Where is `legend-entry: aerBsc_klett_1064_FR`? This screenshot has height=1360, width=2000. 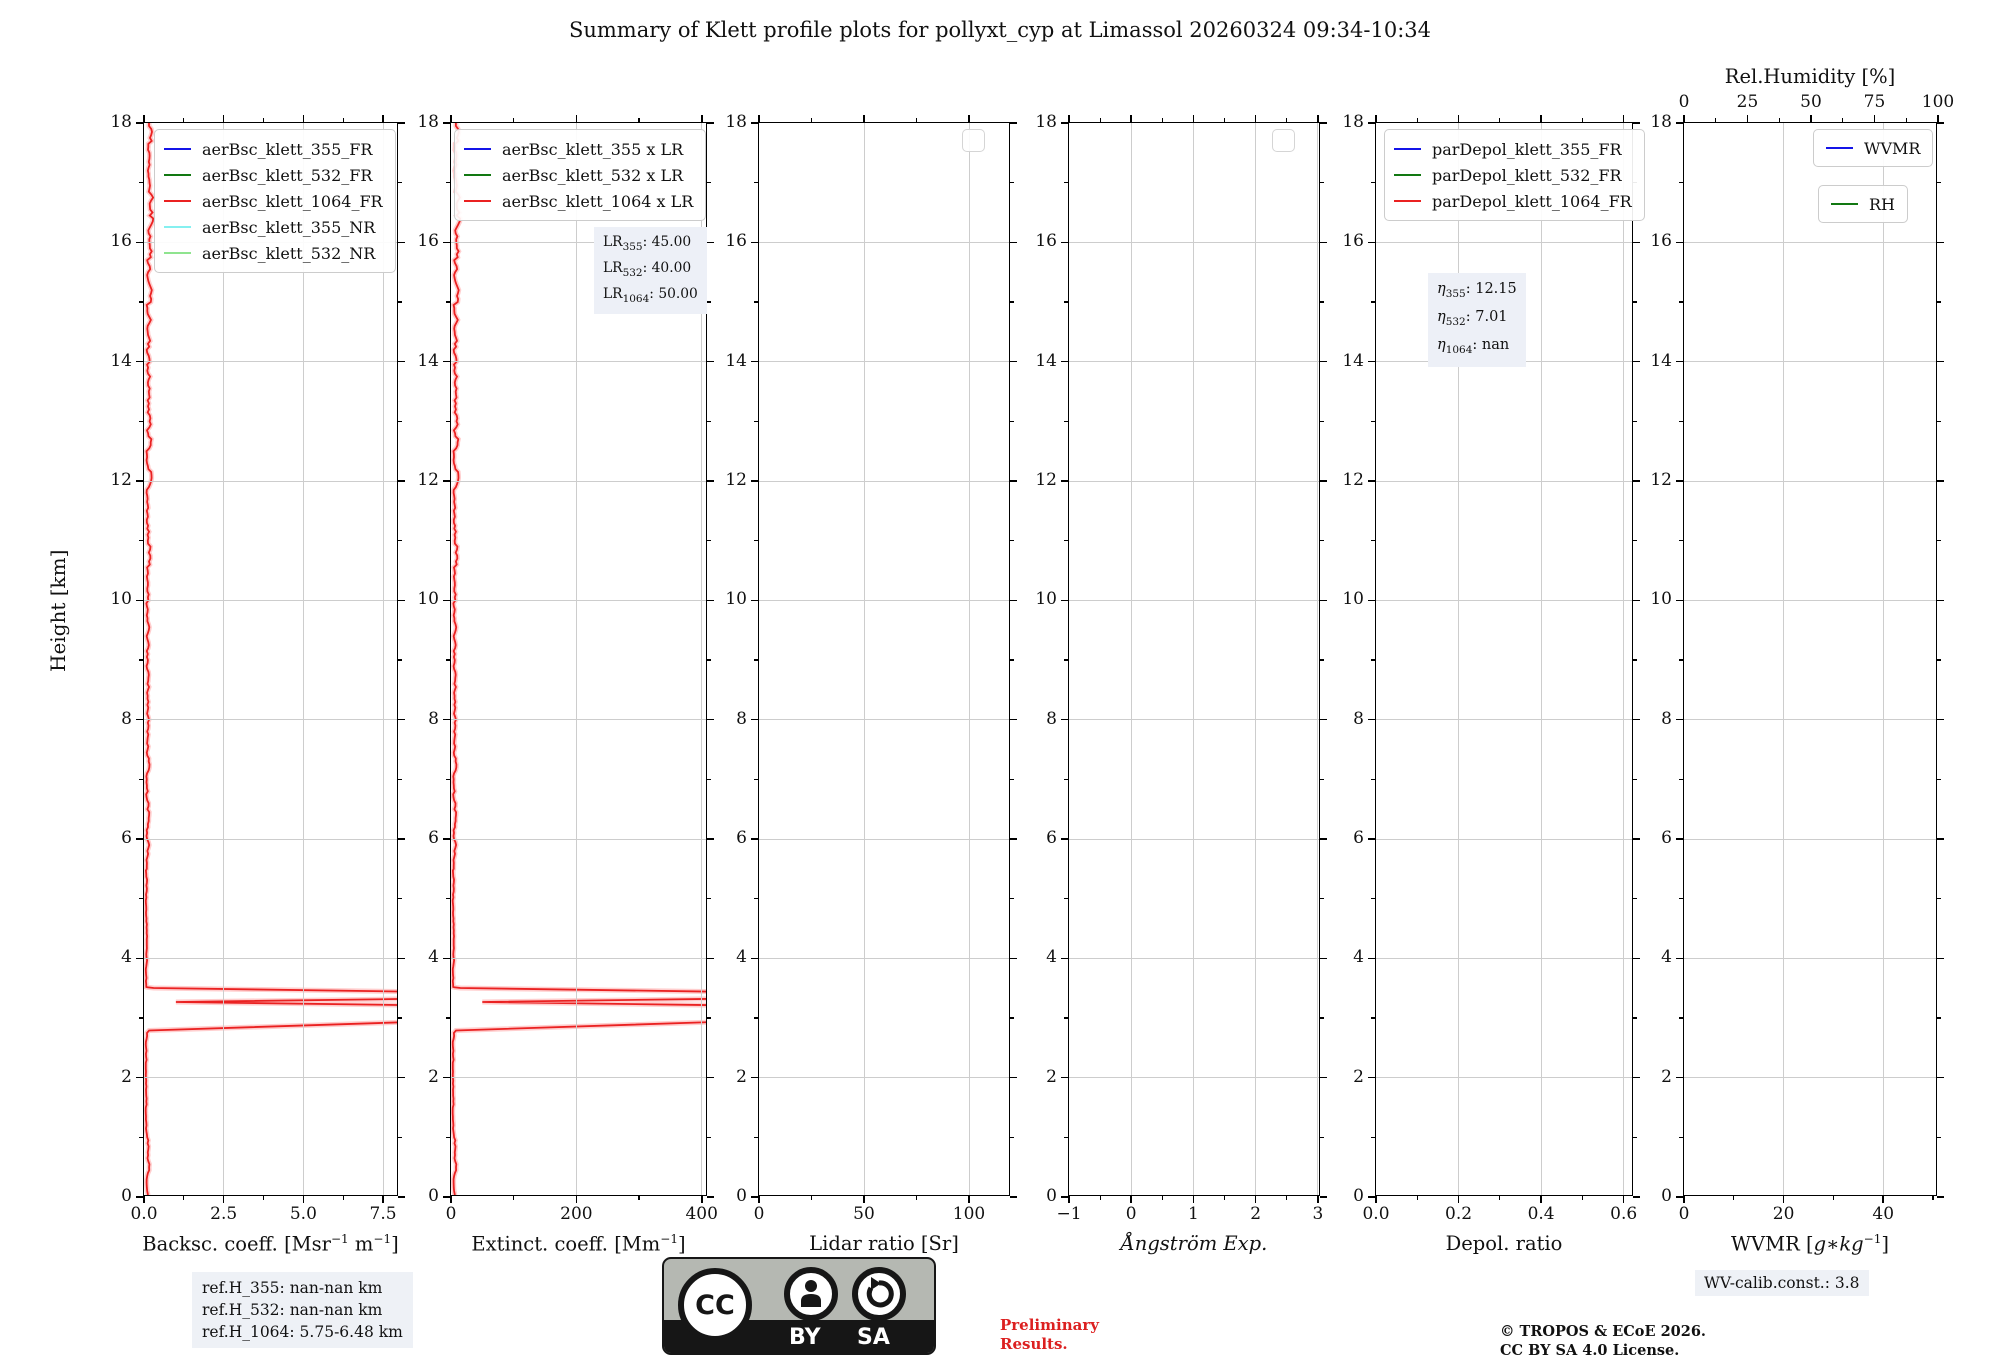
legend-entry: aerBsc_klett_1064_FR is located at coordinates (273, 201).